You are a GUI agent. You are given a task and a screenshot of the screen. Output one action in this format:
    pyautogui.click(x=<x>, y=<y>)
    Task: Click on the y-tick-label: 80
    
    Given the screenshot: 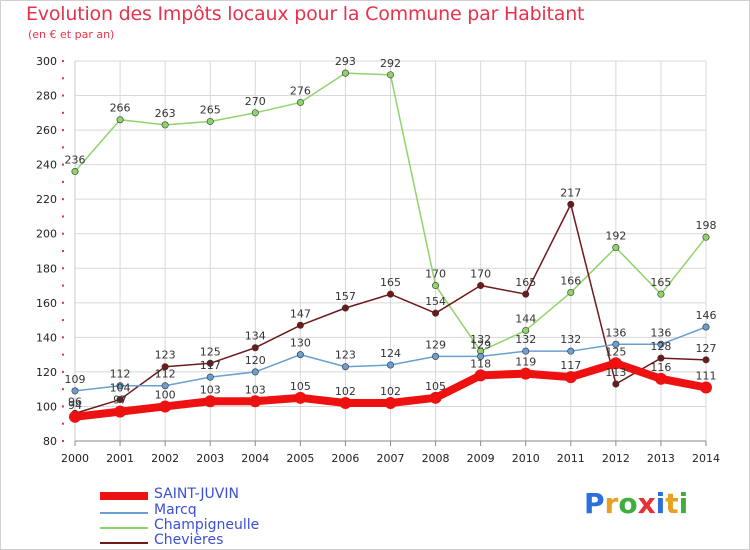 What is the action you would take?
    pyautogui.click(x=50, y=441)
    